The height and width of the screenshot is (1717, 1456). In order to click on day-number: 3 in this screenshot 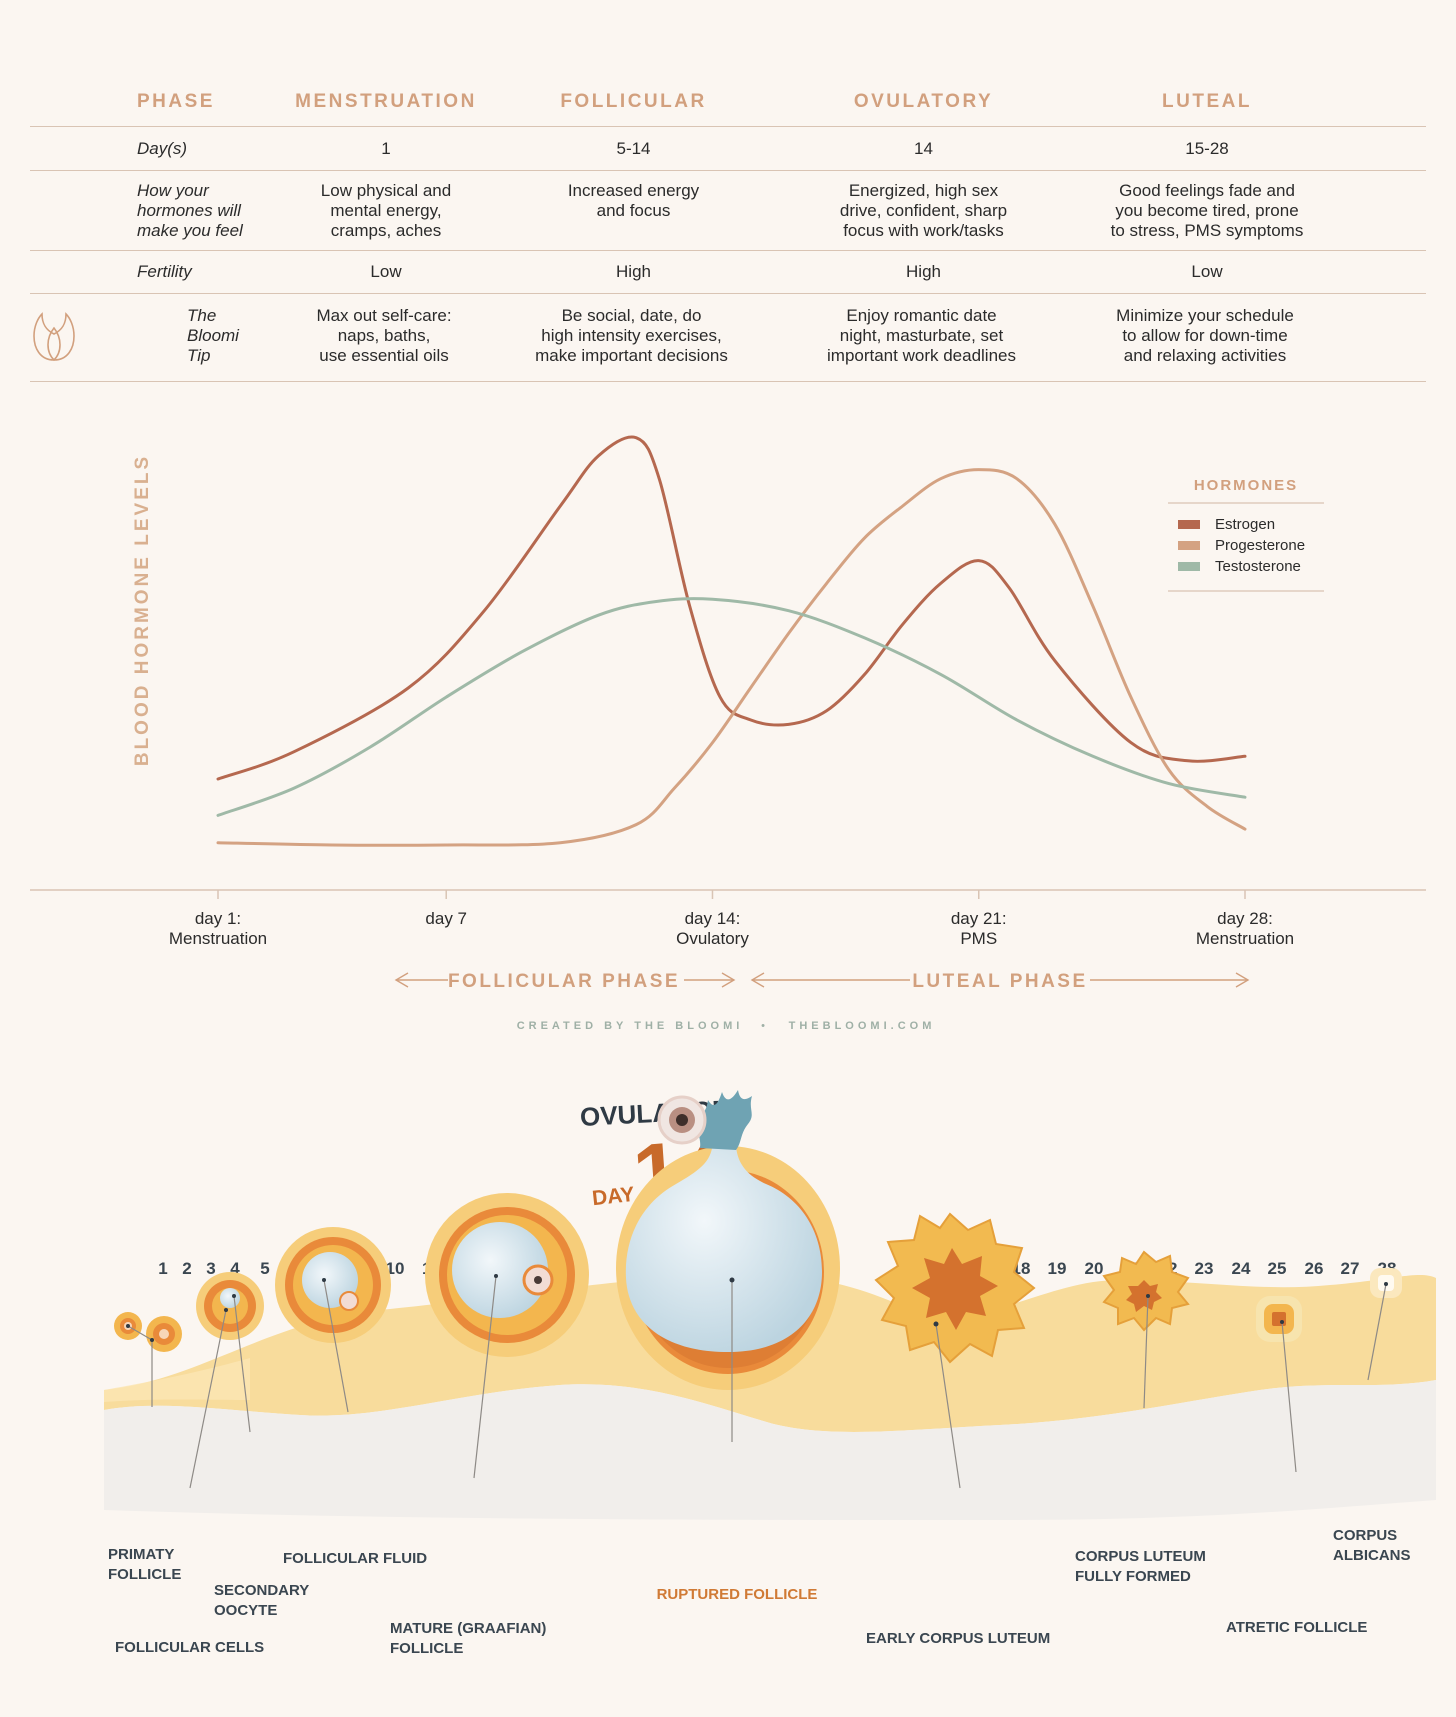, I will do `click(210, 1268)`.